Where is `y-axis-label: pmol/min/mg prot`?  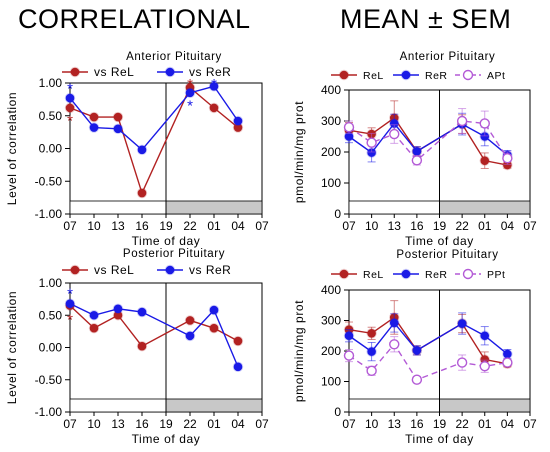
y-axis-label: pmol/min/mg prot is located at coordinates (299, 351).